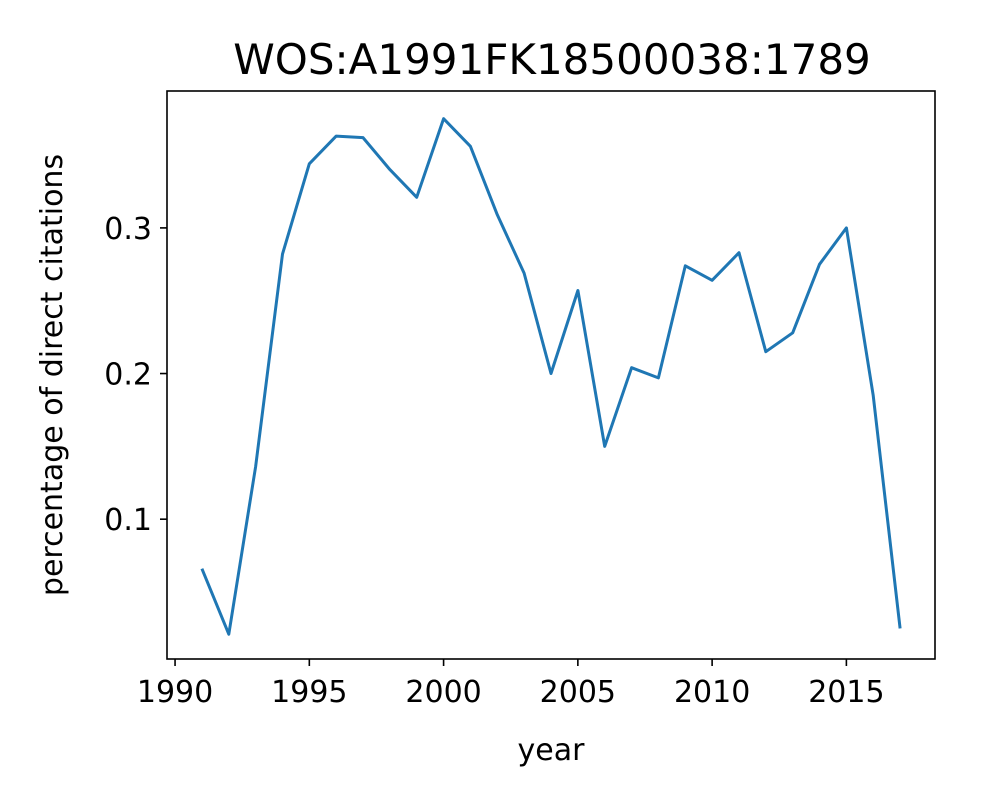 Image resolution: width=1000 pixels, height=800 pixels. What do you see at coordinates (175, 692) in the screenshot?
I see `x-tick-label: 1990` at bounding box center [175, 692].